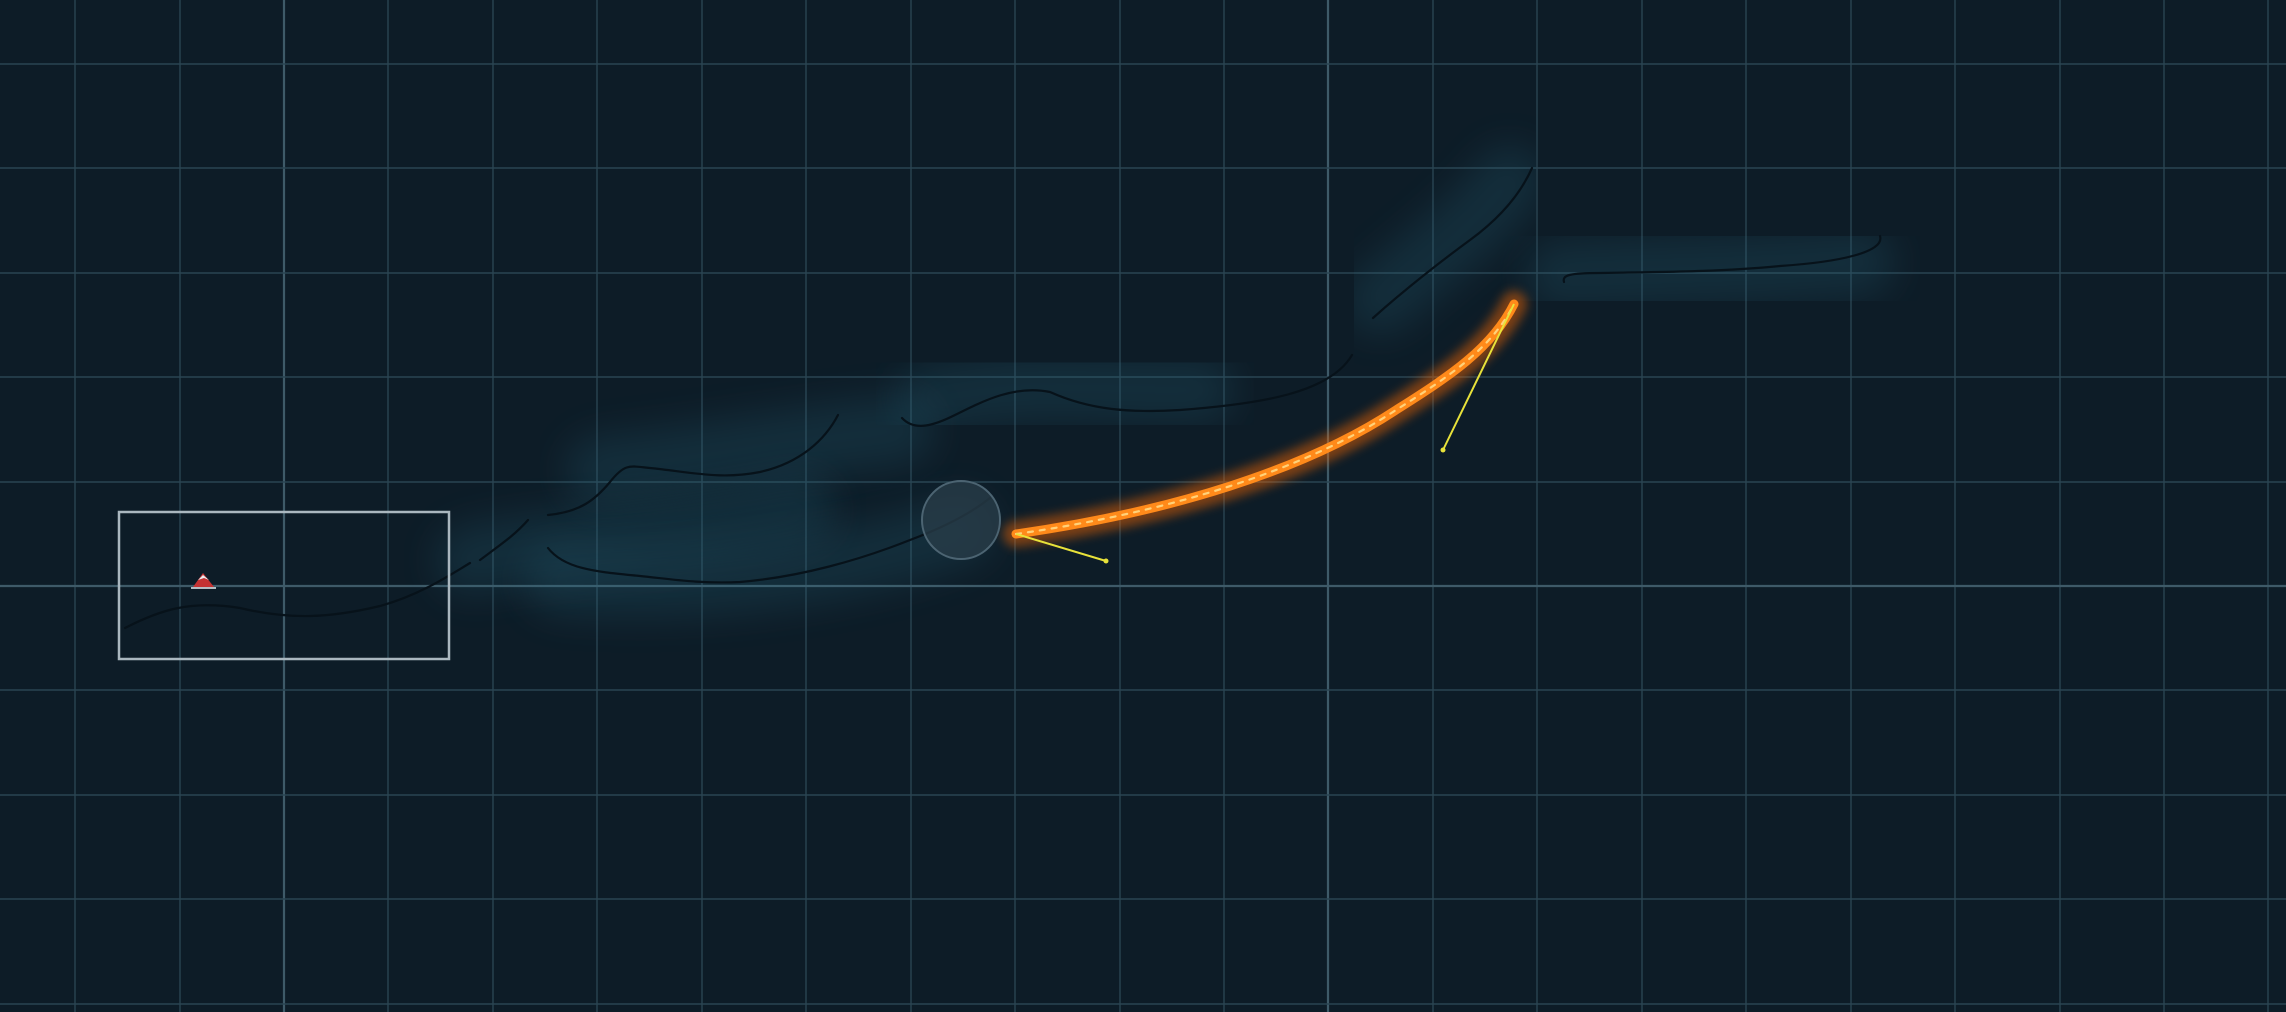 This screenshot has height=1012, width=2286. What do you see at coordinates (1061, 547) in the screenshot?
I see `bezier-handle-start` at bounding box center [1061, 547].